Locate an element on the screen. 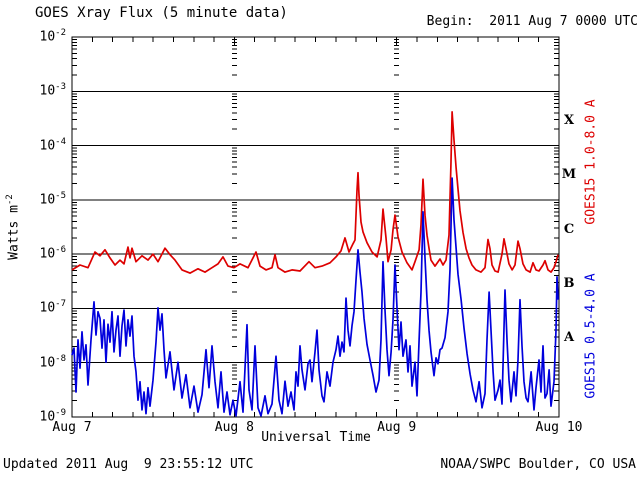  flare-class-label: M is located at coordinates (569, 175).